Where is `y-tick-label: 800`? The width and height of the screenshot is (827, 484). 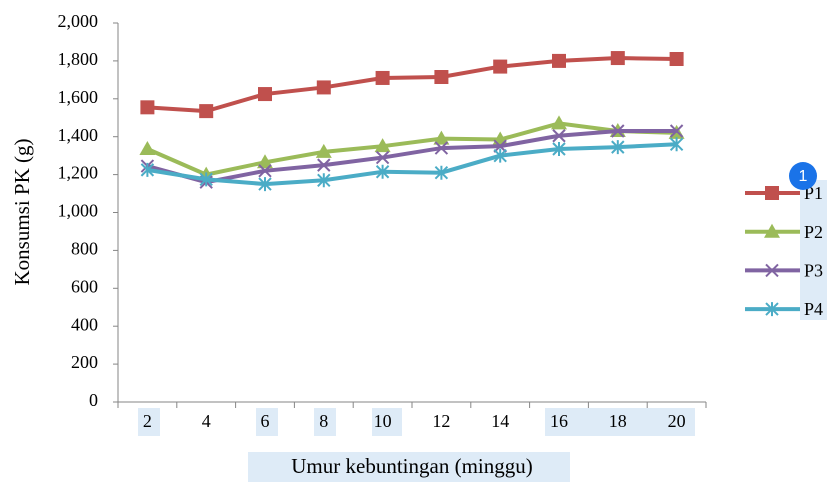 y-tick-label: 800 is located at coordinates (84, 249).